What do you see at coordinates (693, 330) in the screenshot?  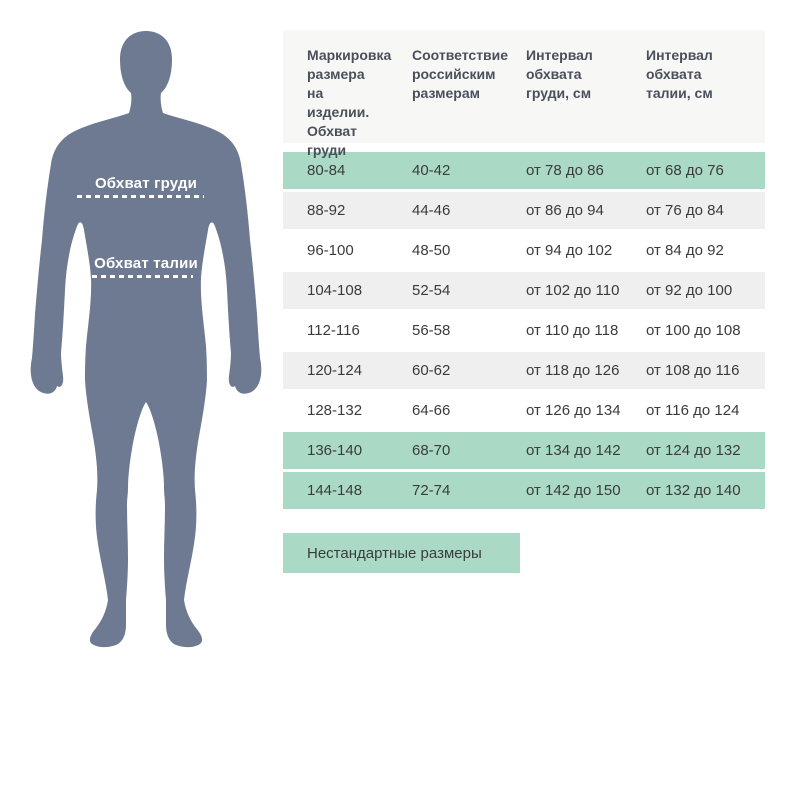 I see `table-cell-waist: от 100 до 108` at bounding box center [693, 330].